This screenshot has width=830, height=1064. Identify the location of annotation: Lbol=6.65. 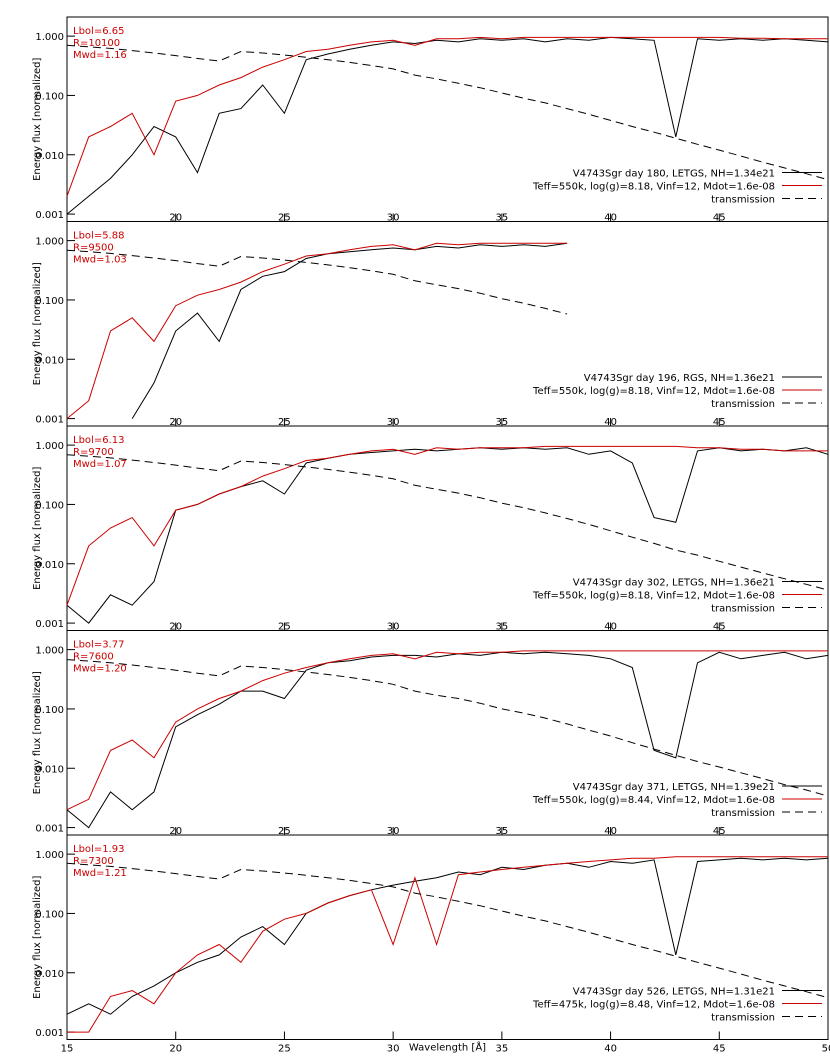
(98, 31).